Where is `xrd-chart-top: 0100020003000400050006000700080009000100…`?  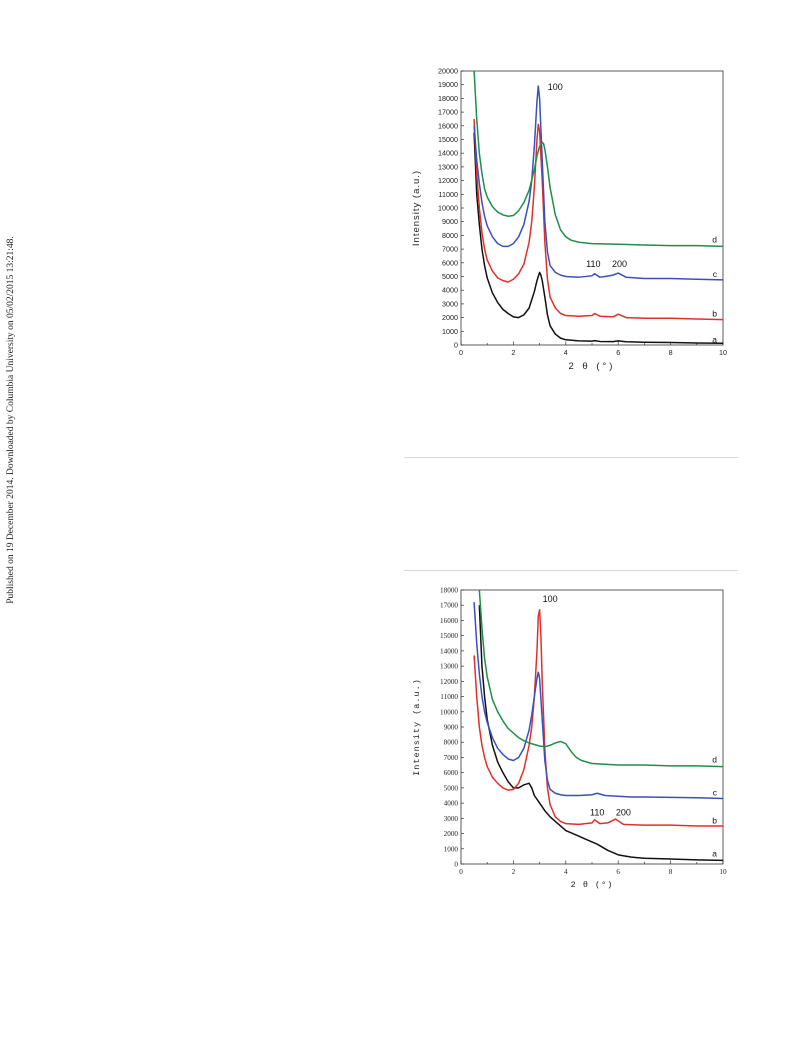 xrd-chart-top: 0100020003000400050006000700080009000100… is located at coordinates (569, 220).